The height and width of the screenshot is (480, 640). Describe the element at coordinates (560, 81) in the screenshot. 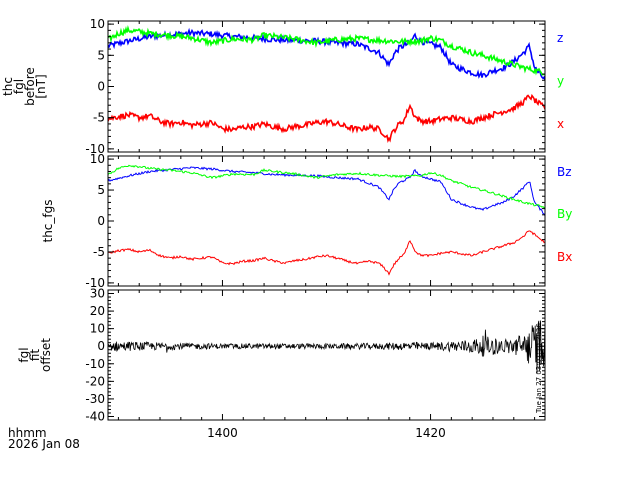

I see `legend-y: y` at that location.